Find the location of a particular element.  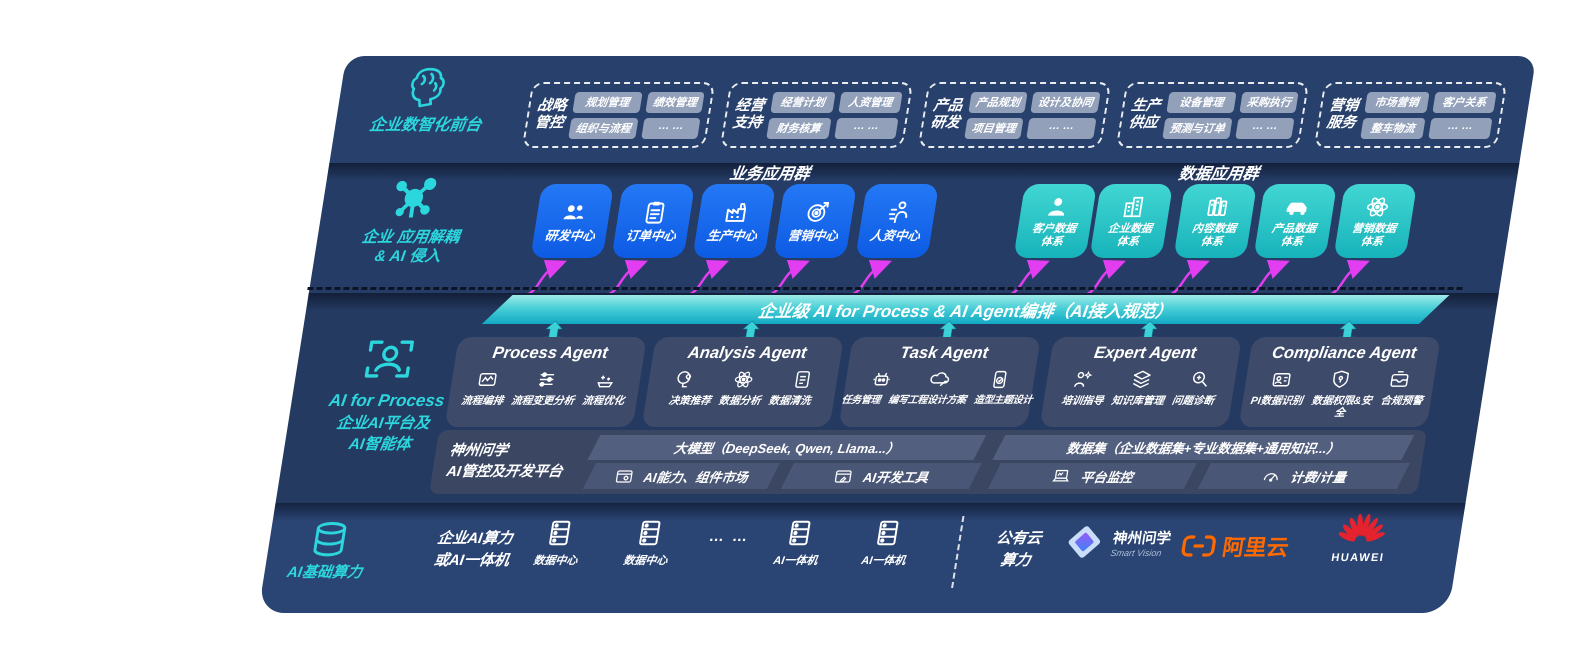

molecule-icon is located at coordinates (416, 197).